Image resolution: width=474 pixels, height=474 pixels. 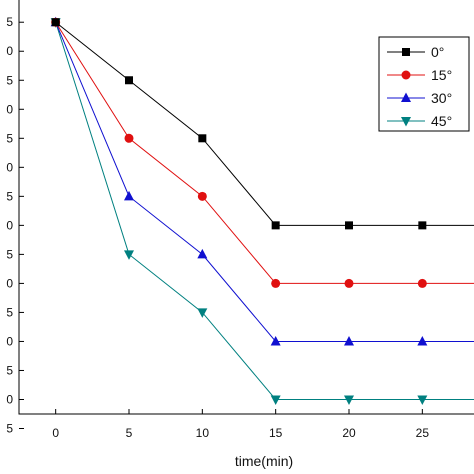 I want to click on legend-label: 0°, so click(x=437, y=52).